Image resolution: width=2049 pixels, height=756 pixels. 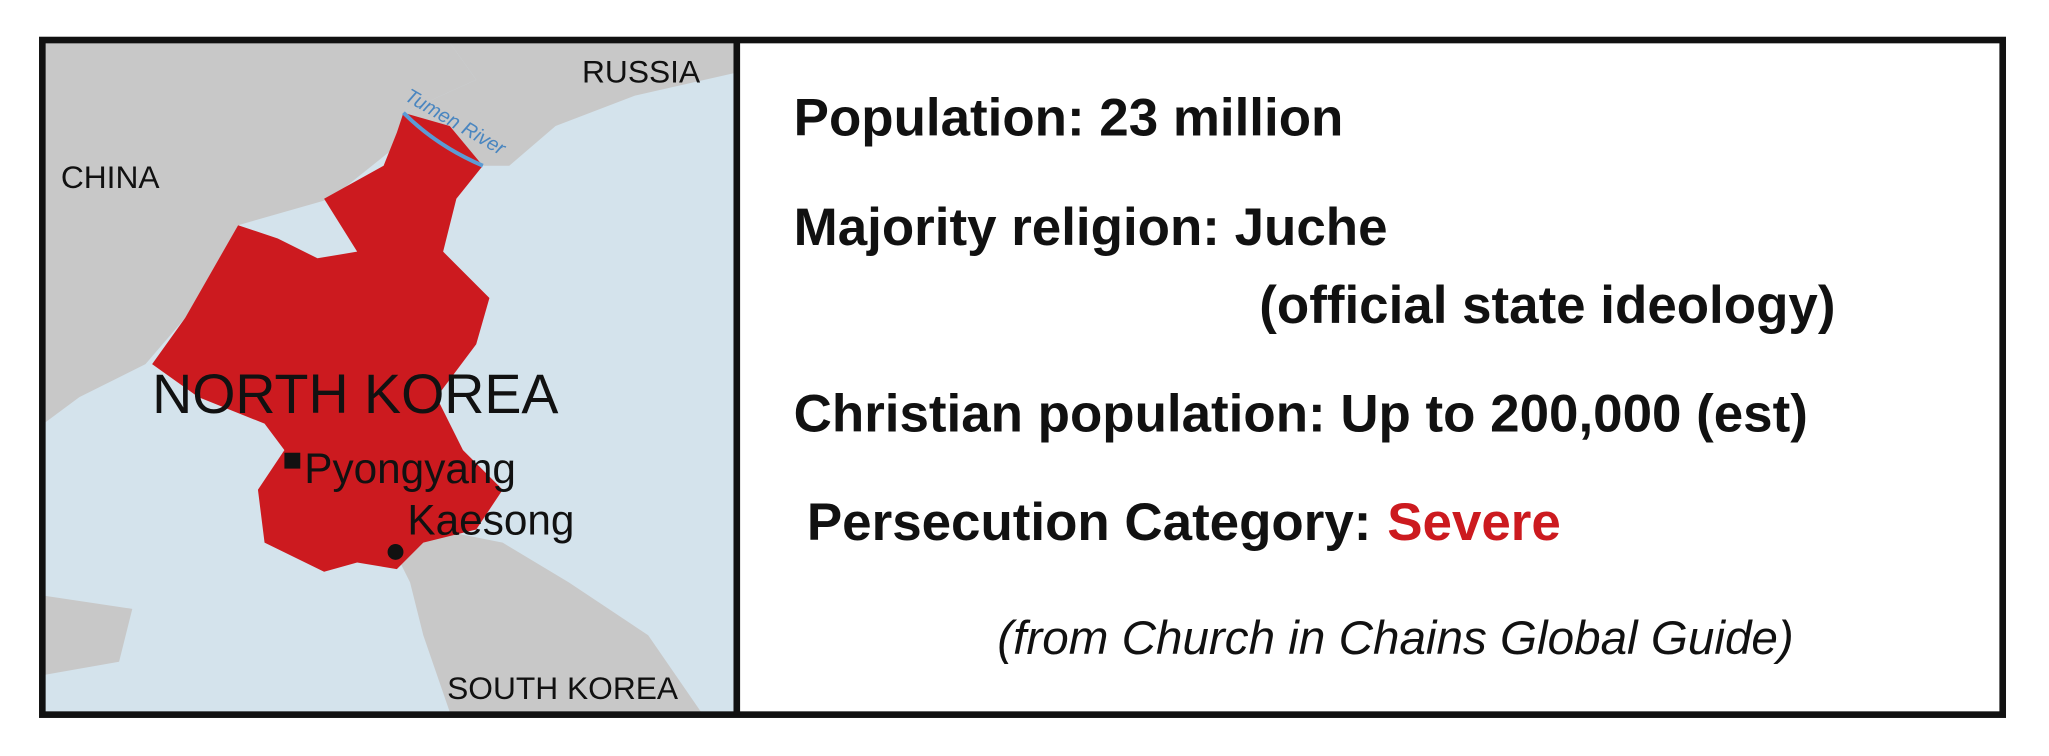 What do you see at coordinates (88, 635) in the screenshot?
I see `island` at bounding box center [88, 635].